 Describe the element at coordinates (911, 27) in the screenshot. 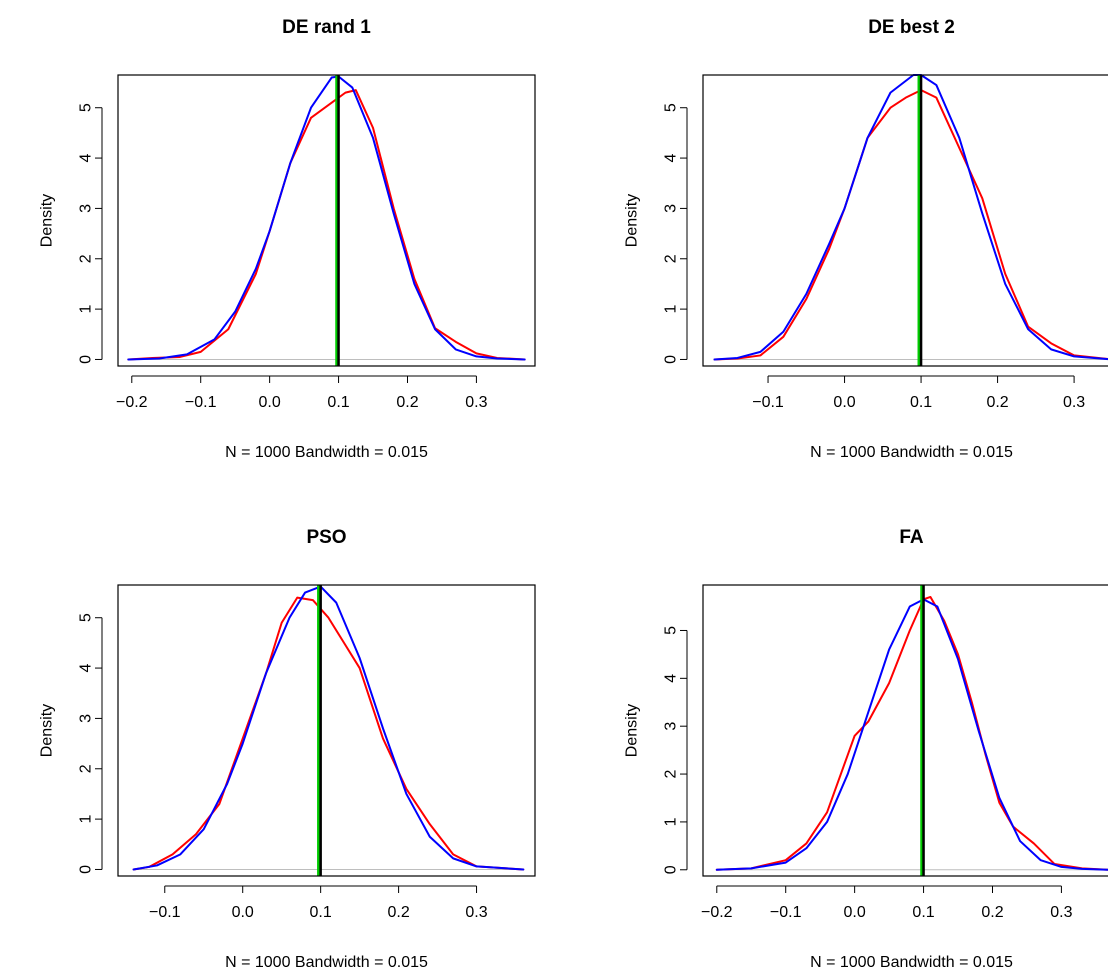

I see `chart-title: DE best 2` at that location.